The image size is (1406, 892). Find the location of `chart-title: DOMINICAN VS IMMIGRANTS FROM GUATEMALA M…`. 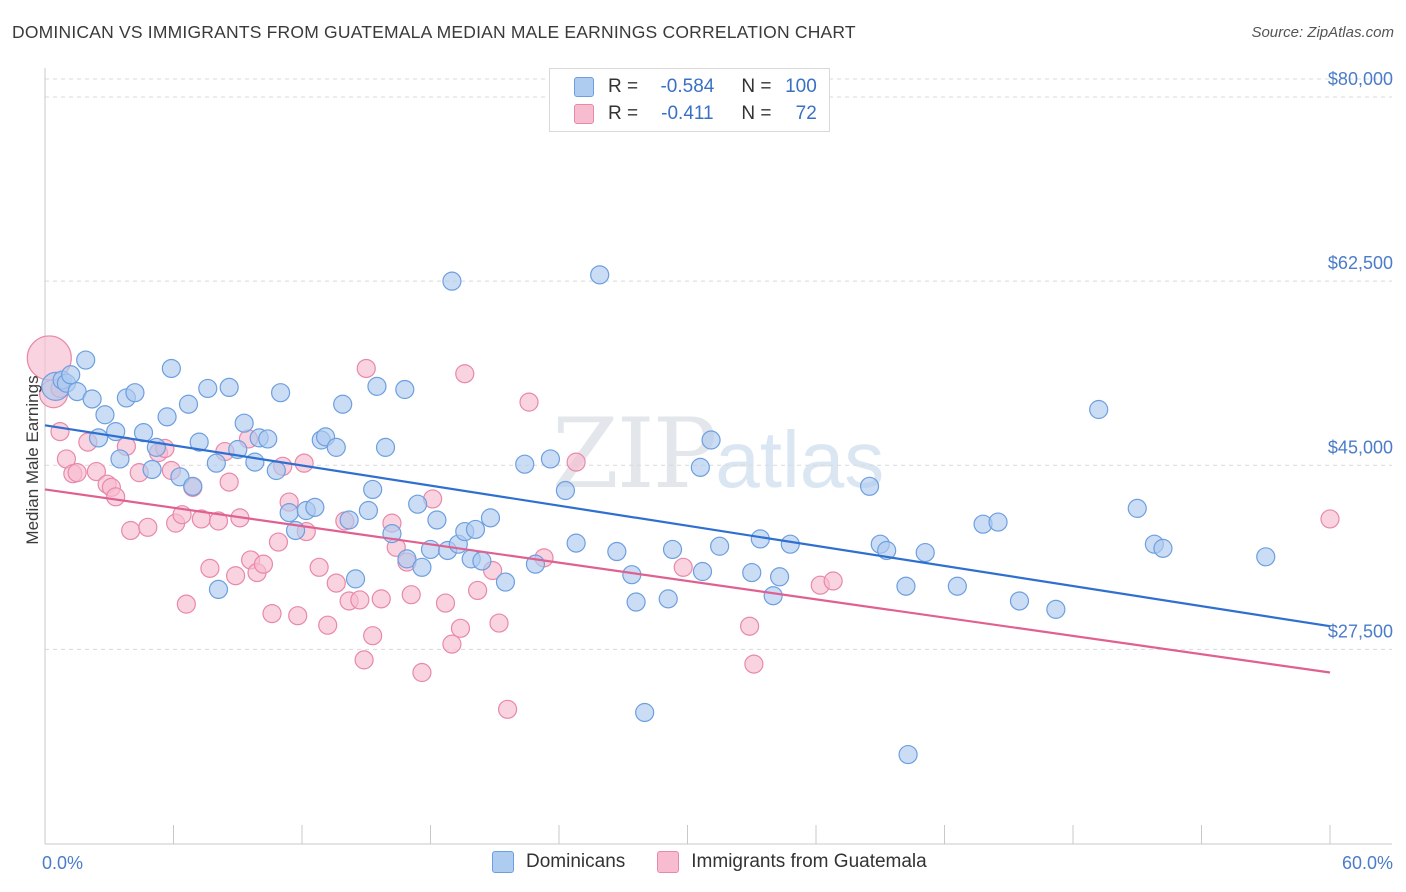

chart-title: DOMINICAN VS IMMIGRANTS FROM GUATEMALA M… is located at coordinates (434, 32).